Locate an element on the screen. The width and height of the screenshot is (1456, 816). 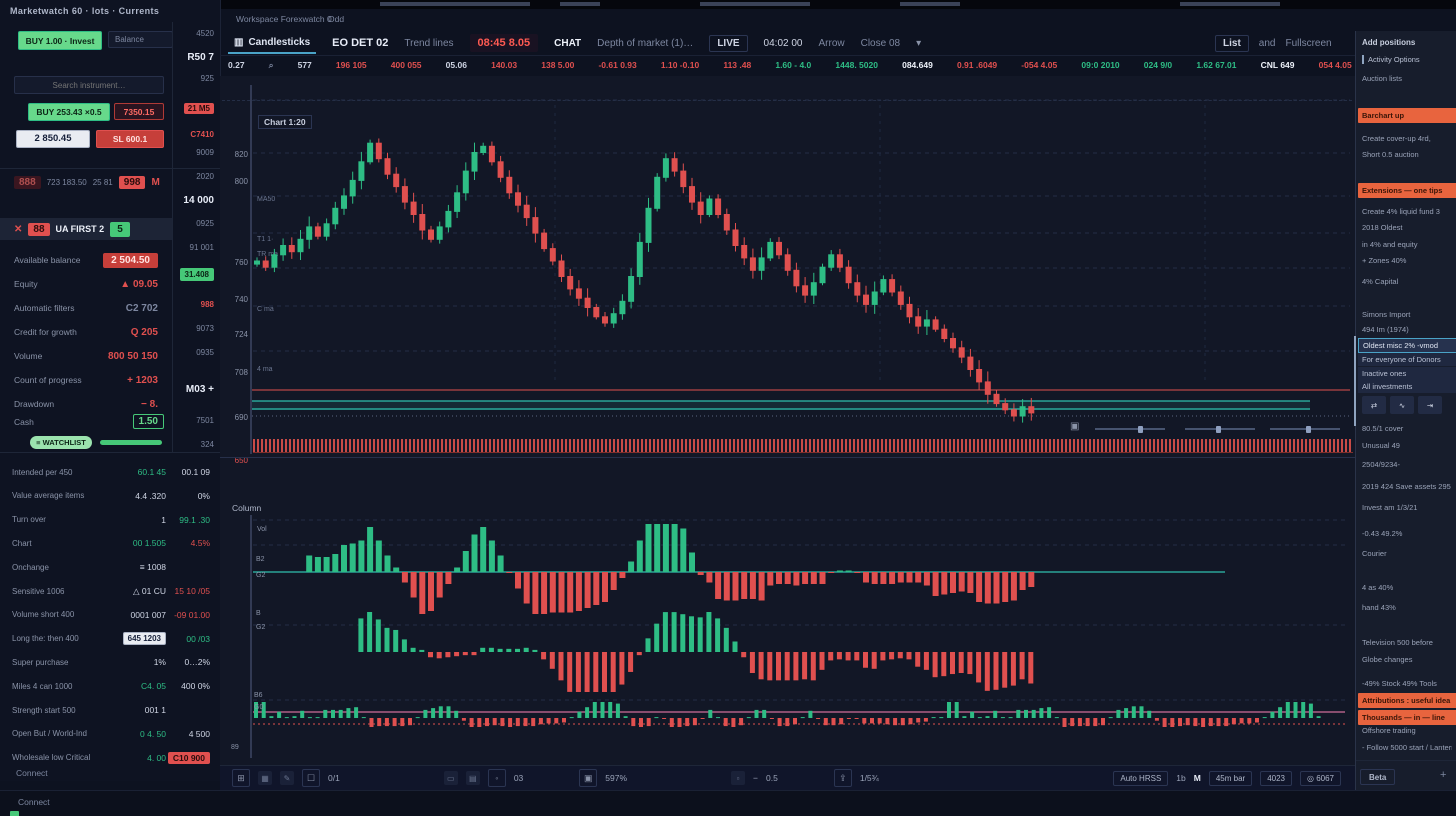
rightbar-item: hand 43% is located at coordinates (1379, 607).